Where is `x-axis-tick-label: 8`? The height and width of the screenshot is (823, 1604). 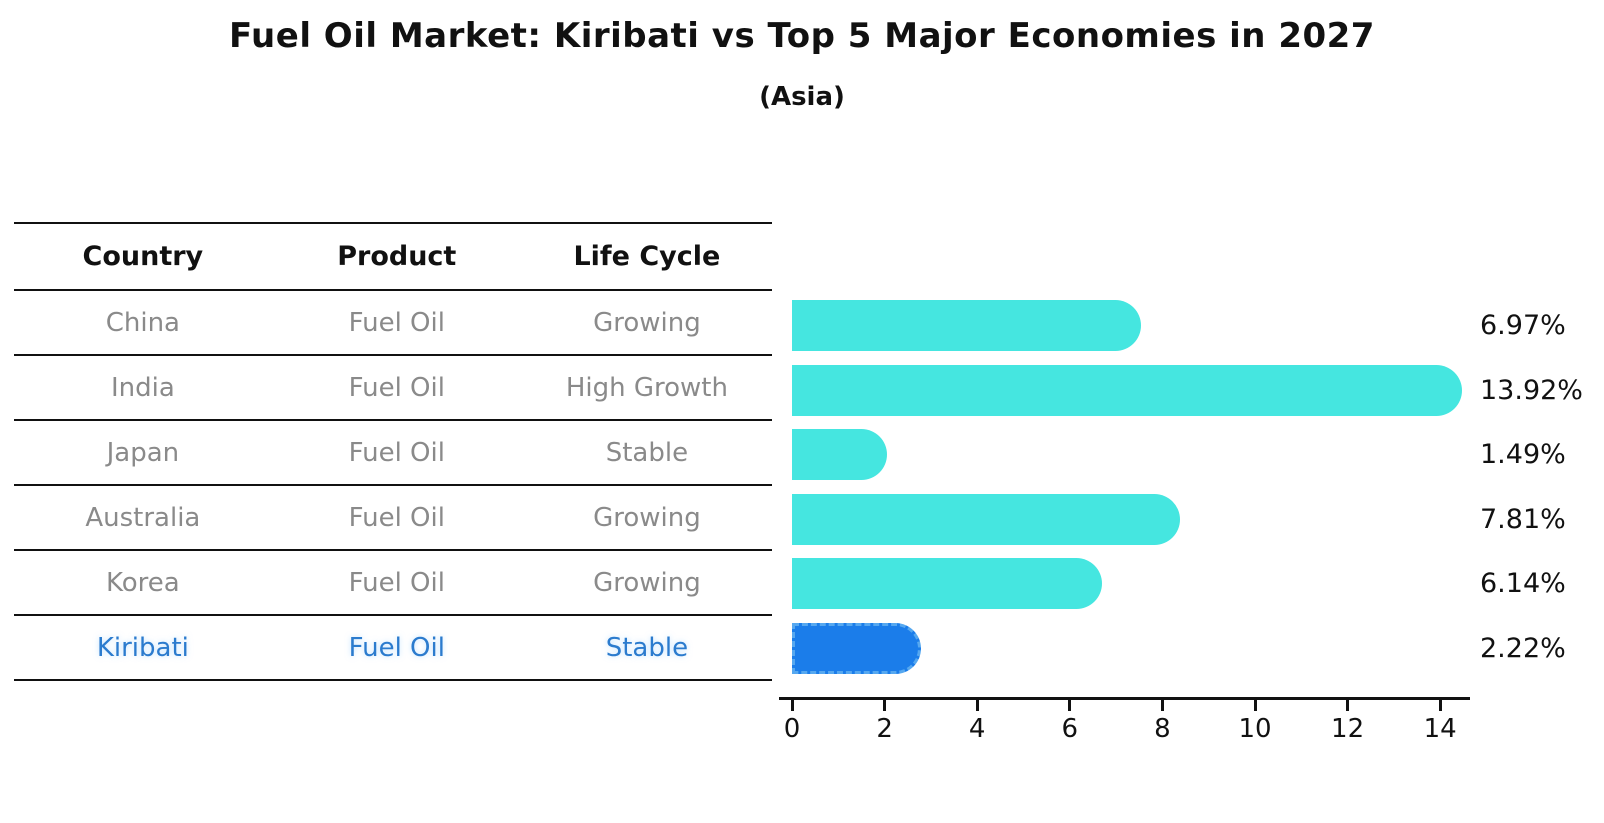
x-axis-tick-label: 8 is located at coordinates (1162, 729).